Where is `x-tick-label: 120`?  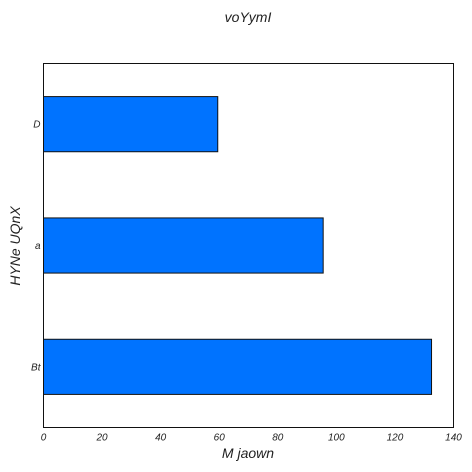
x-tick-label: 120 is located at coordinates (395, 438).